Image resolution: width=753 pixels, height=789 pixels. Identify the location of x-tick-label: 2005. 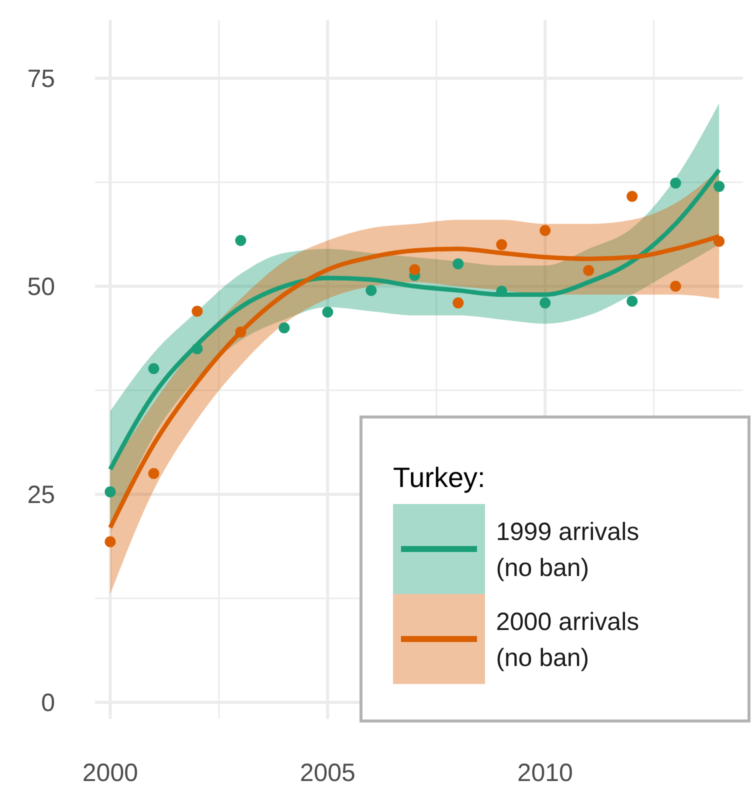
(328, 773).